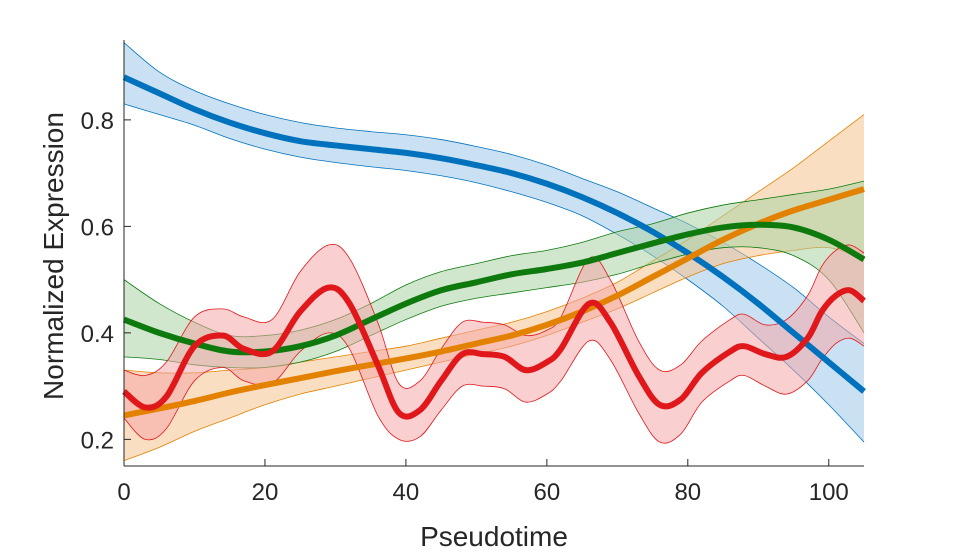 The width and height of the screenshot is (956, 553). I want to click on y-tick-label: 0.4, so click(97, 334).